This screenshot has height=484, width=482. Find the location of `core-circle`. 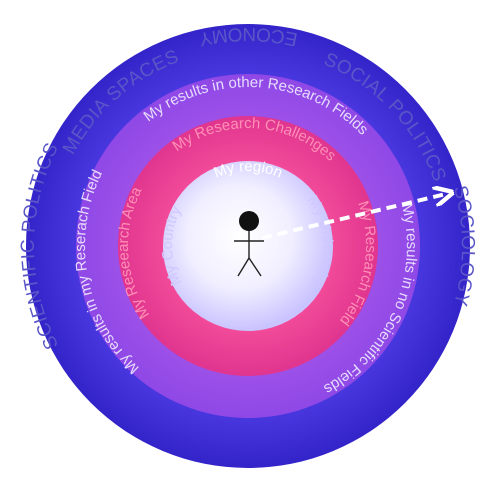

core-circle is located at coordinates (248, 246).